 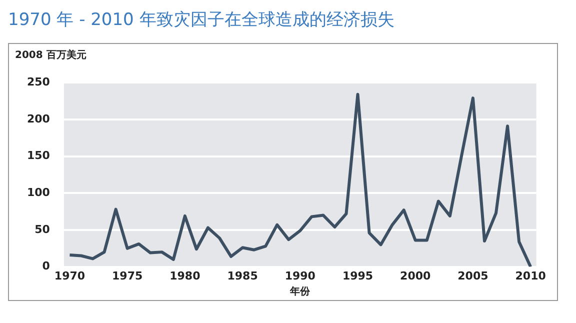 What do you see at coordinates (42, 229) in the screenshot?
I see `y-tick-label: 50` at bounding box center [42, 229].